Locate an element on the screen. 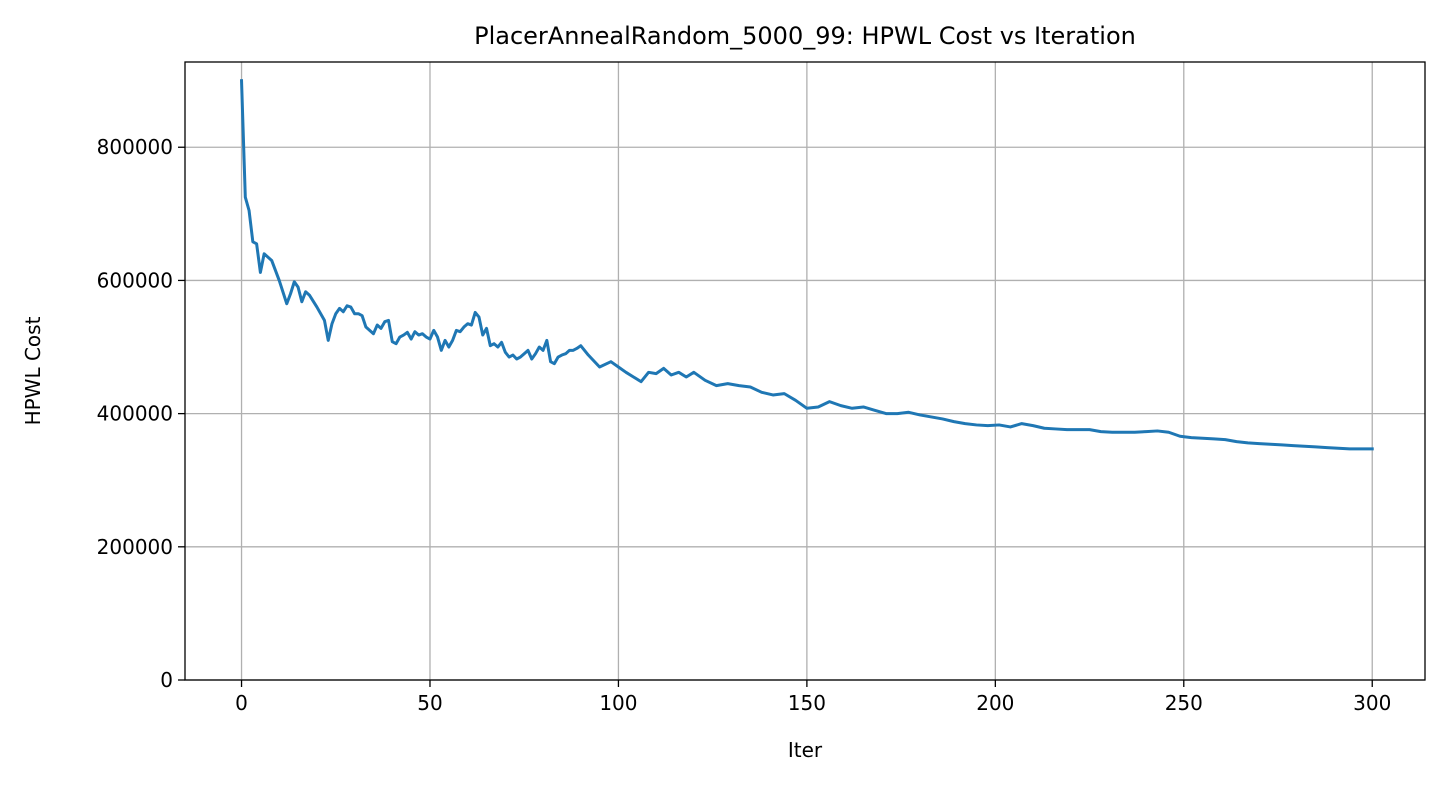 The height and width of the screenshot is (785, 1444). x-tick-label: 150 is located at coordinates (807, 703).